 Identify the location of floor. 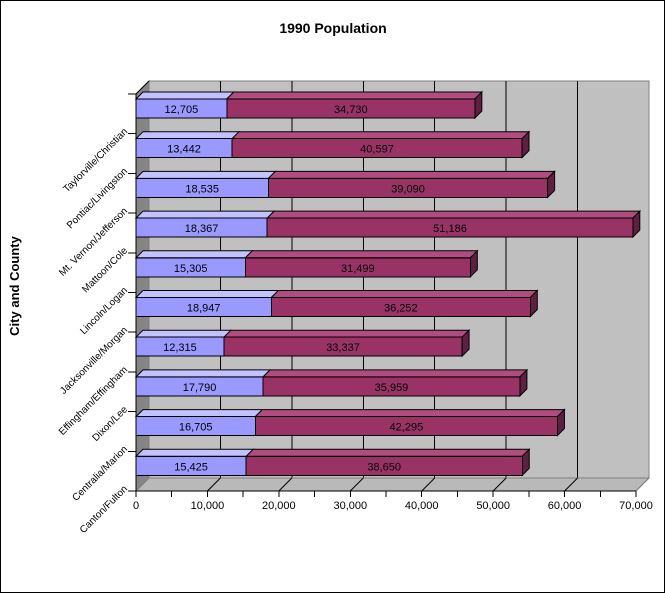
(392, 484).